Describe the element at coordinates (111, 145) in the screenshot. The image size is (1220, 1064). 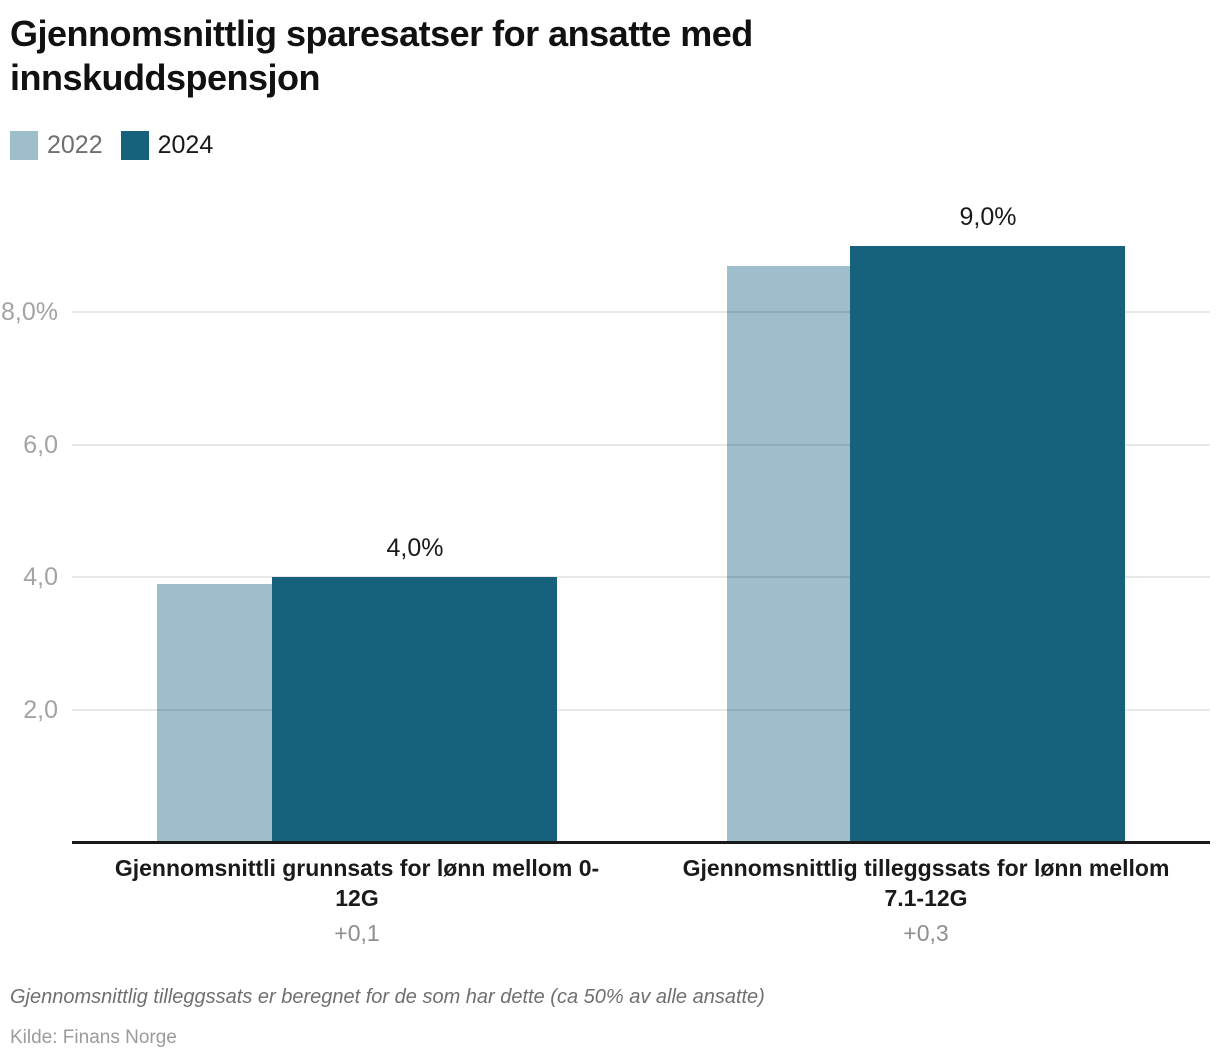
I see `legend: 2022 2024` at that location.